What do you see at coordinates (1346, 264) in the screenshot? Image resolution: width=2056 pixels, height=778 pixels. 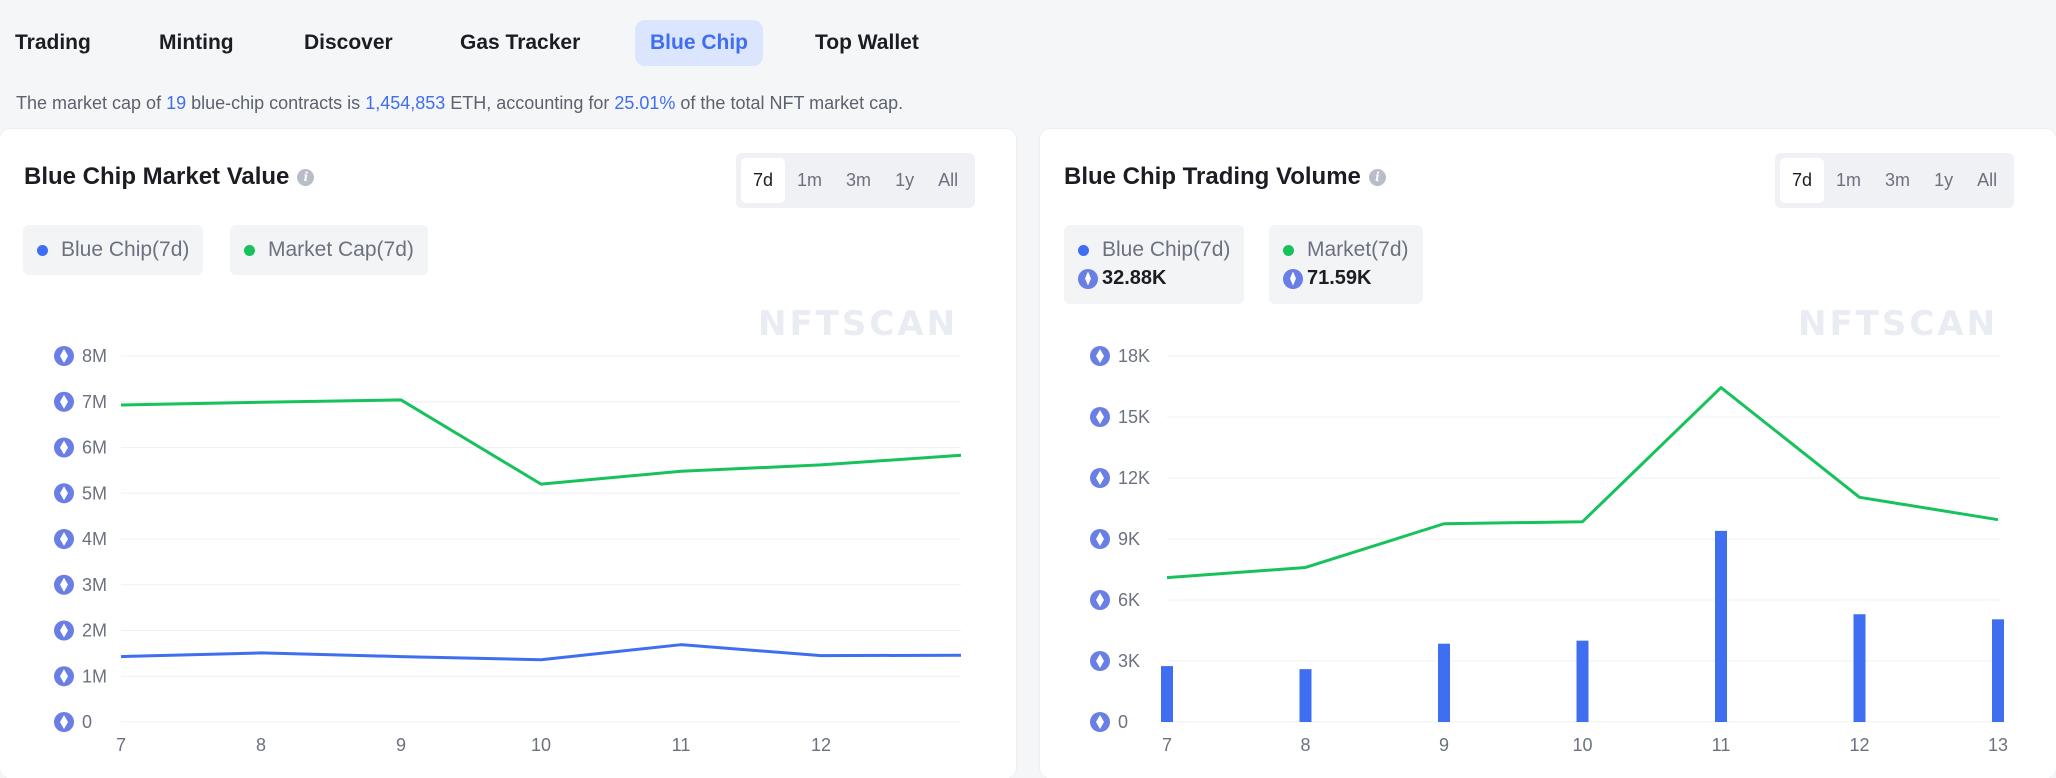 I see `legend-market-volume: Market(7d) 71.59K` at bounding box center [1346, 264].